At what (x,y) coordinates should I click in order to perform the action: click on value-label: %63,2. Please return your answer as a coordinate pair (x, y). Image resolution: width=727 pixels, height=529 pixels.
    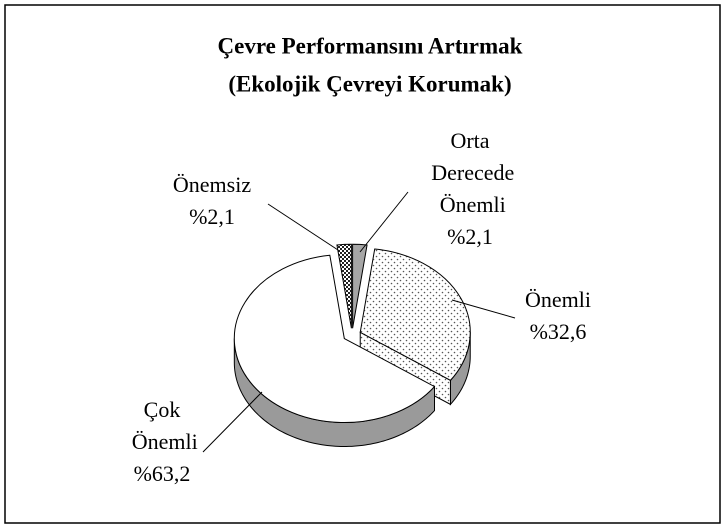
    Looking at the image, I should click on (162, 473).